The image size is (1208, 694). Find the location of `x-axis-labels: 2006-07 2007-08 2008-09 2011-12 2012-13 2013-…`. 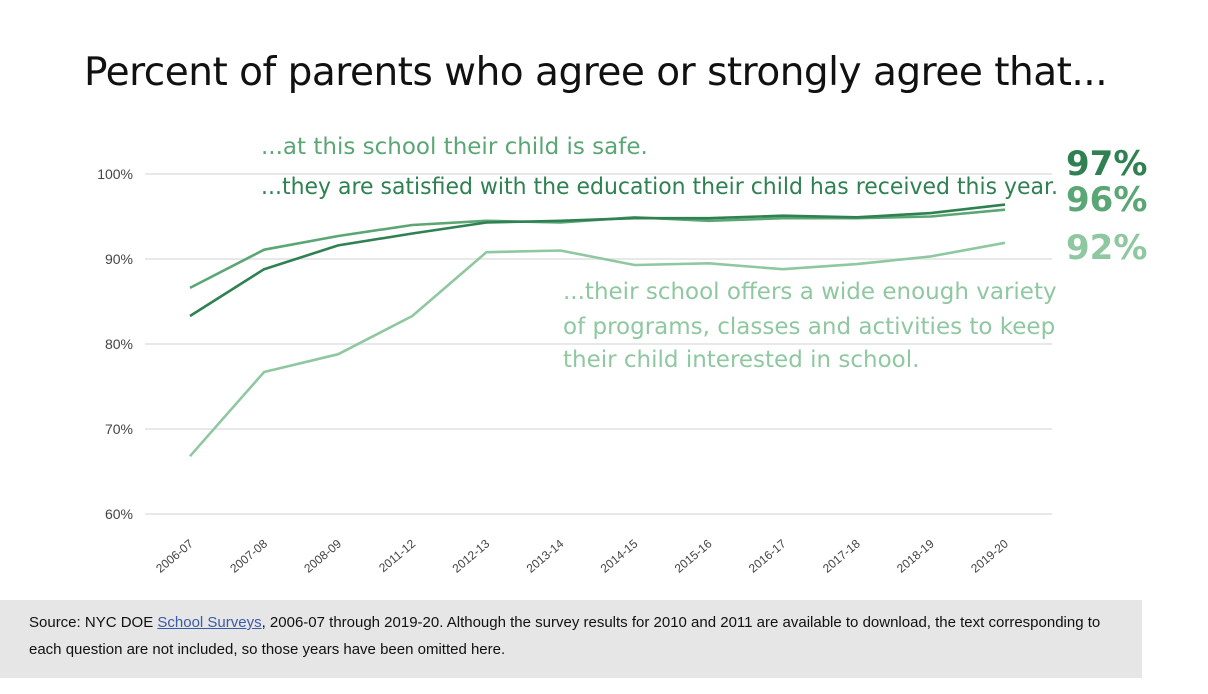

x-axis-labels: 2006-07 2007-08 2008-09 2011-12 2012-13 2013-… is located at coordinates (582, 555).